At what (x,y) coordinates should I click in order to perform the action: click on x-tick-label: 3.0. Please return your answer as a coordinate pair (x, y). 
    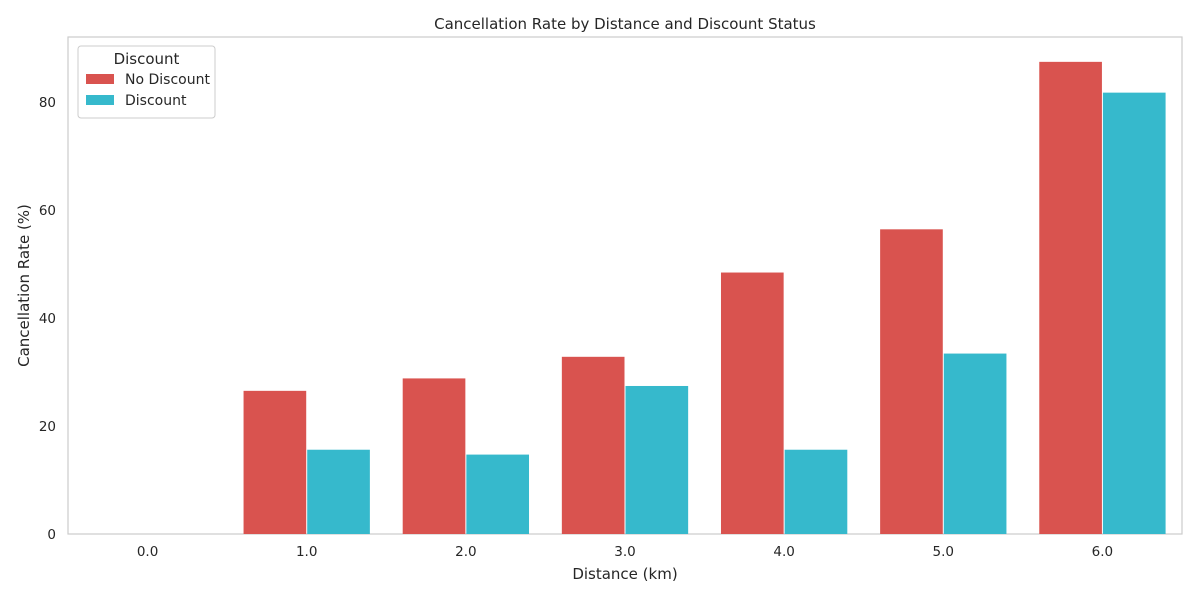
    Looking at the image, I should click on (624, 552).